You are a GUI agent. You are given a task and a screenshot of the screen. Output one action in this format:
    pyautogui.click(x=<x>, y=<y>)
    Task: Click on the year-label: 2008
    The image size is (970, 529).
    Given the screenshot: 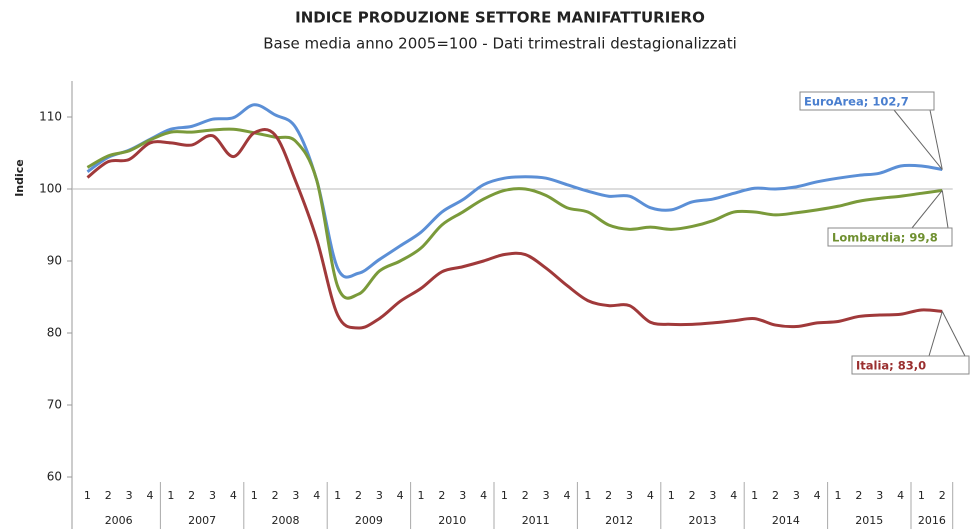 What is the action you would take?
    pyautogui.click(x=286, y=520)
    